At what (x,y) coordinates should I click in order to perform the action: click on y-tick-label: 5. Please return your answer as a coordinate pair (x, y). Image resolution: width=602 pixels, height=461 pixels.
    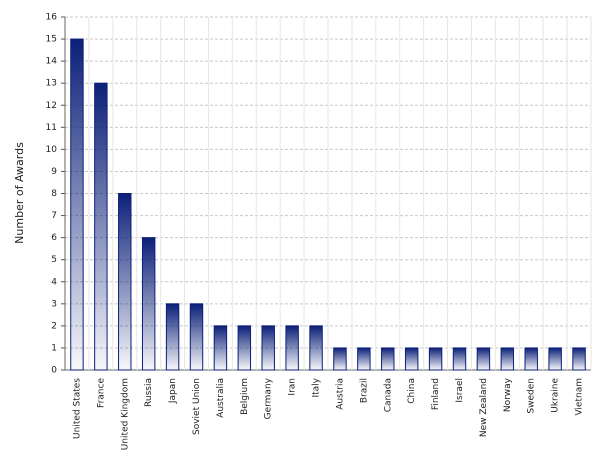
    Looking at the image, I should click on (54, 260).